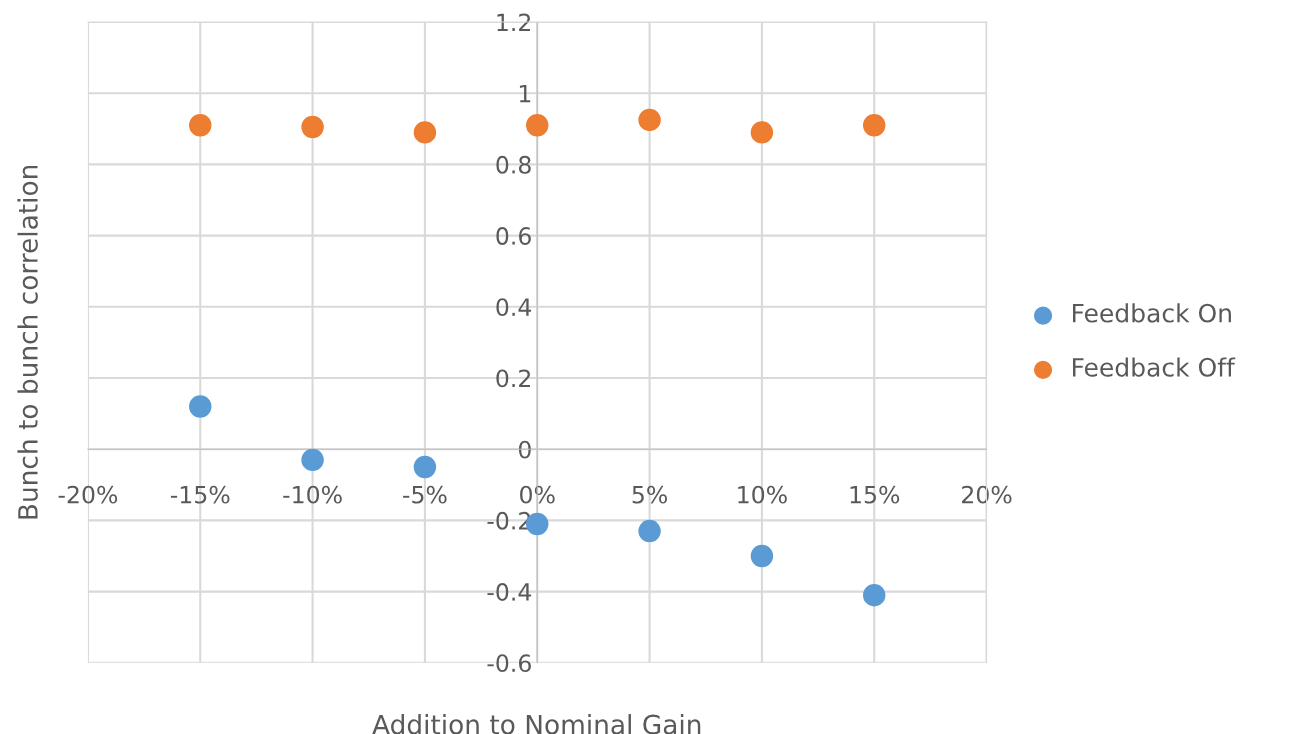 The width and height of the screenshot is (1293, 734). What do you see at coordinates (1152, 313) in the screenshot?
I see `legend-label: Feedback On` at bounding box center [1152, 313].